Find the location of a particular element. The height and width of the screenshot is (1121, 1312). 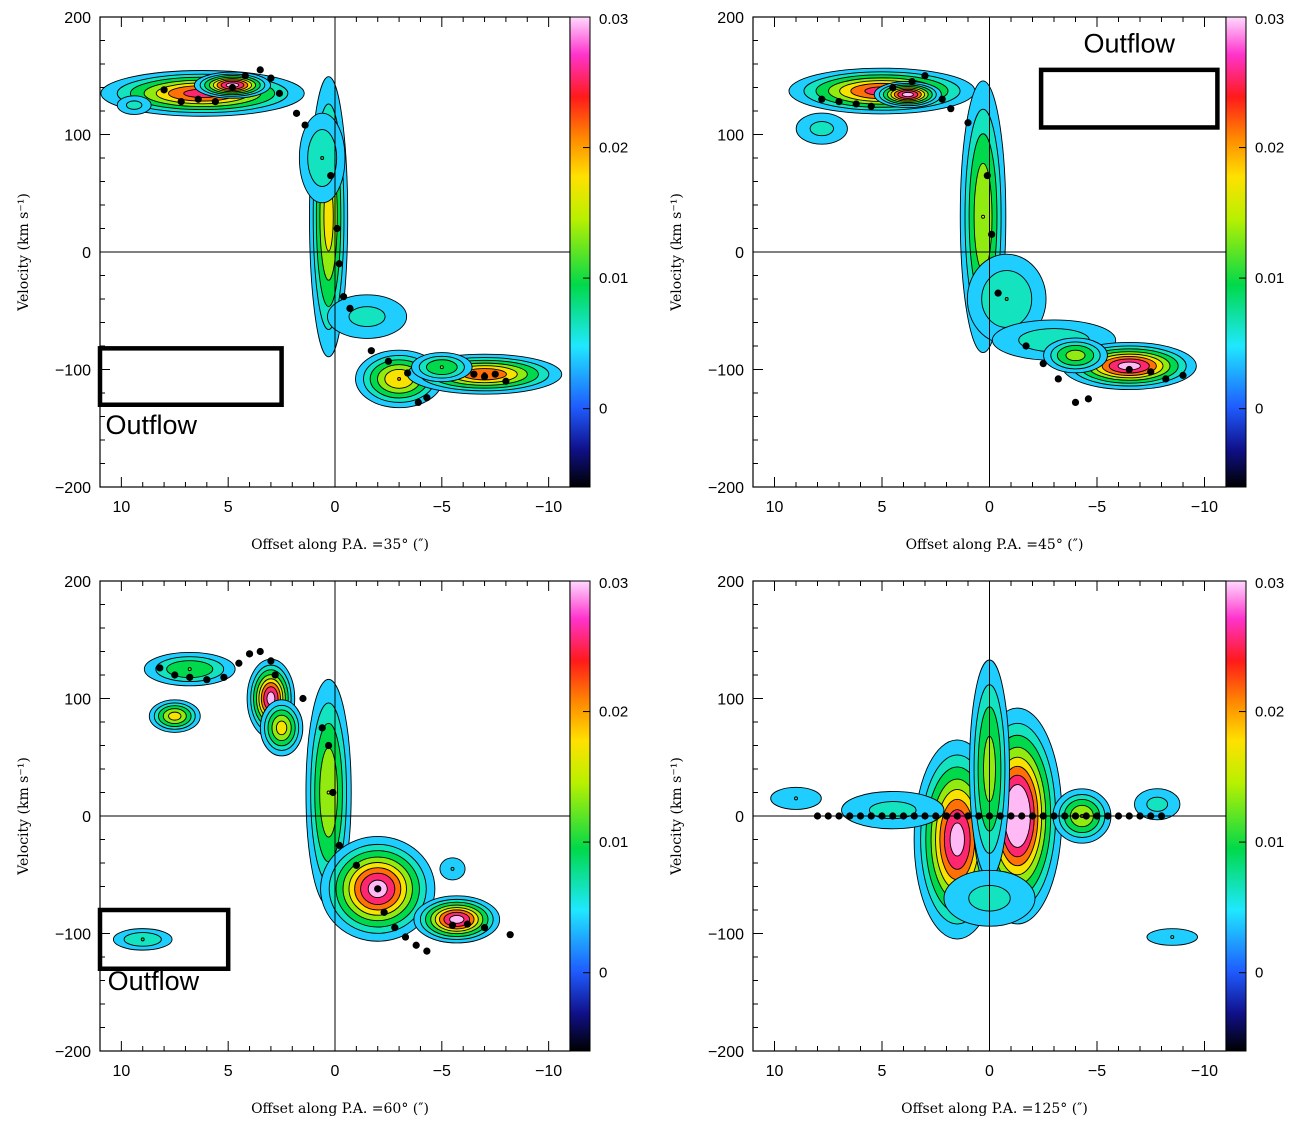

x-axis-label: Offset along P.A. =45° (″) is located at coordinates (995, 545).